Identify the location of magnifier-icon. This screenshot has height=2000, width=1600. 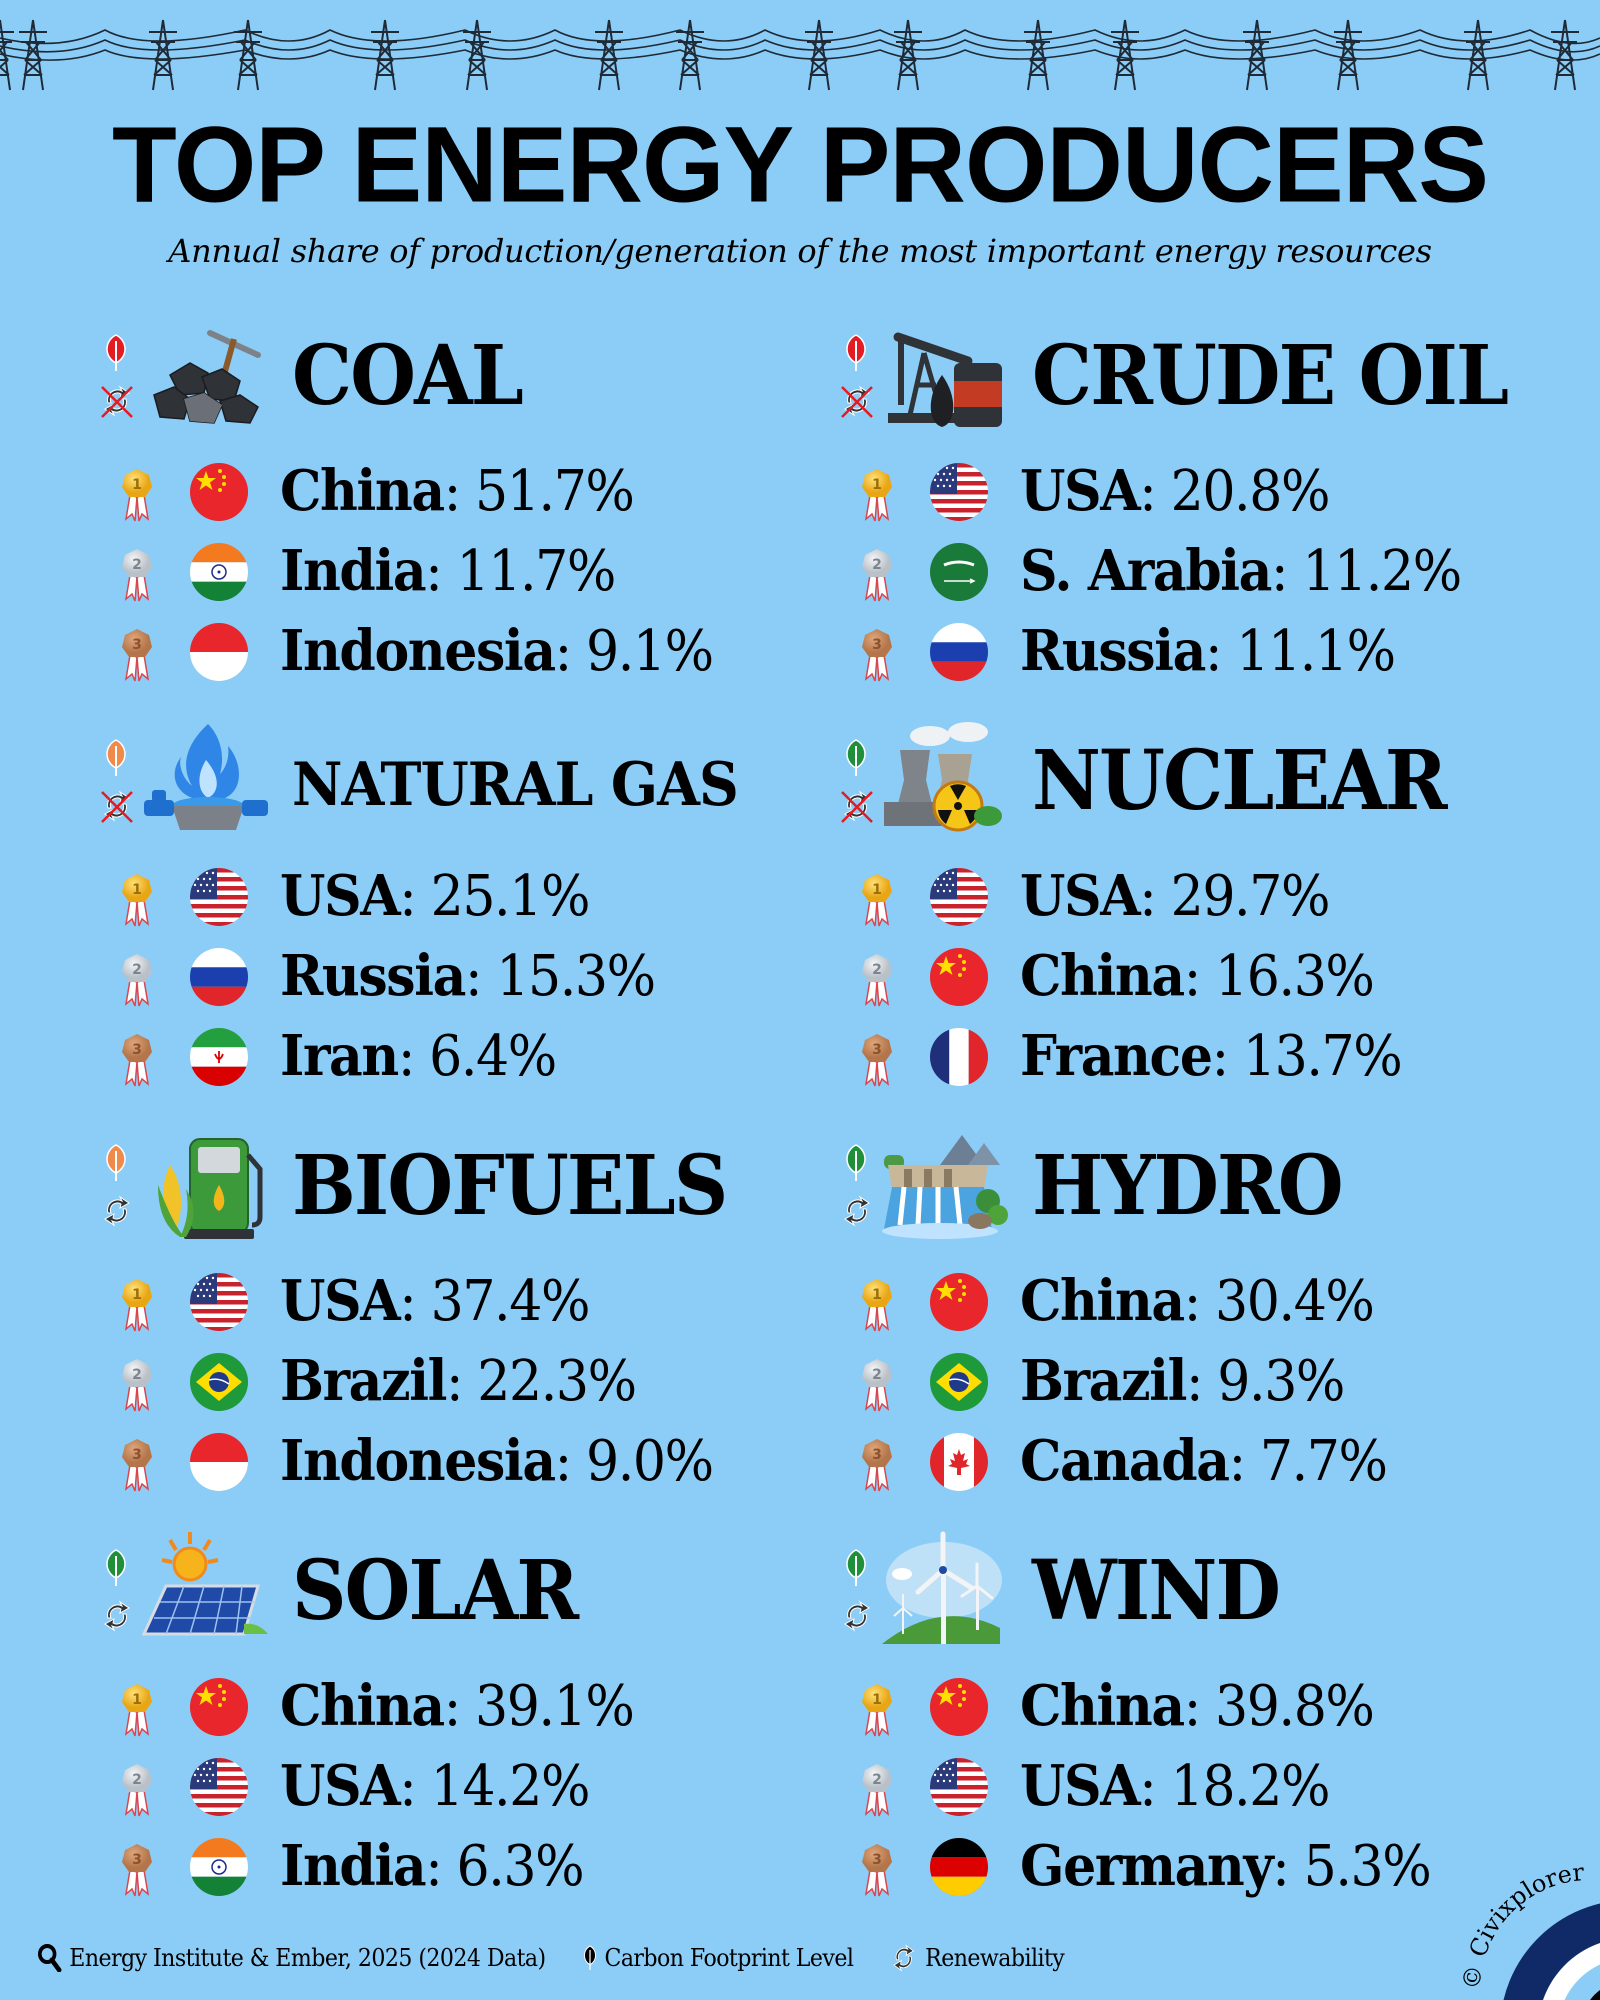
(50, 1958).